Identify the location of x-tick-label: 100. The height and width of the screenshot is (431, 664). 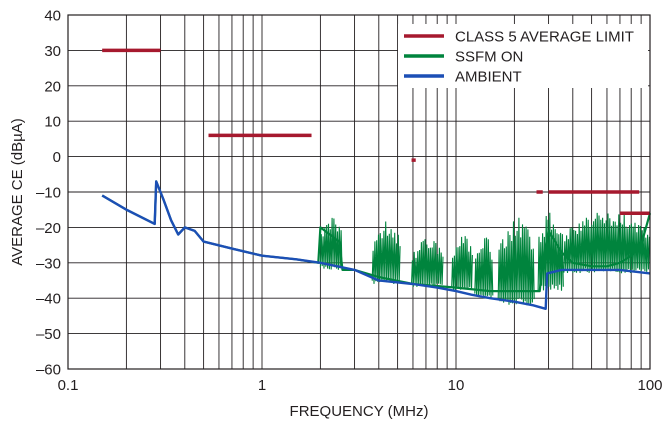
(649, 385).